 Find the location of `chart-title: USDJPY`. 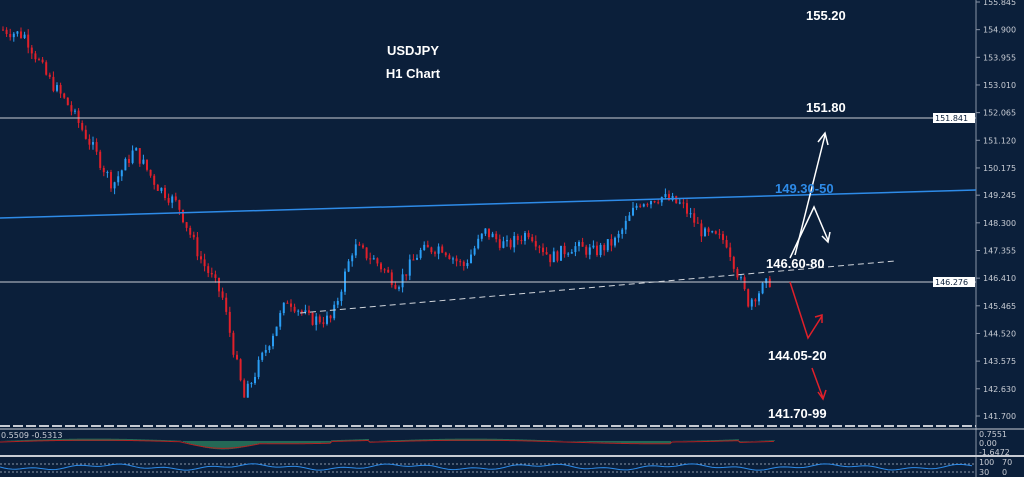

chart-title: USDJPY is located at coordinates (413, 50).